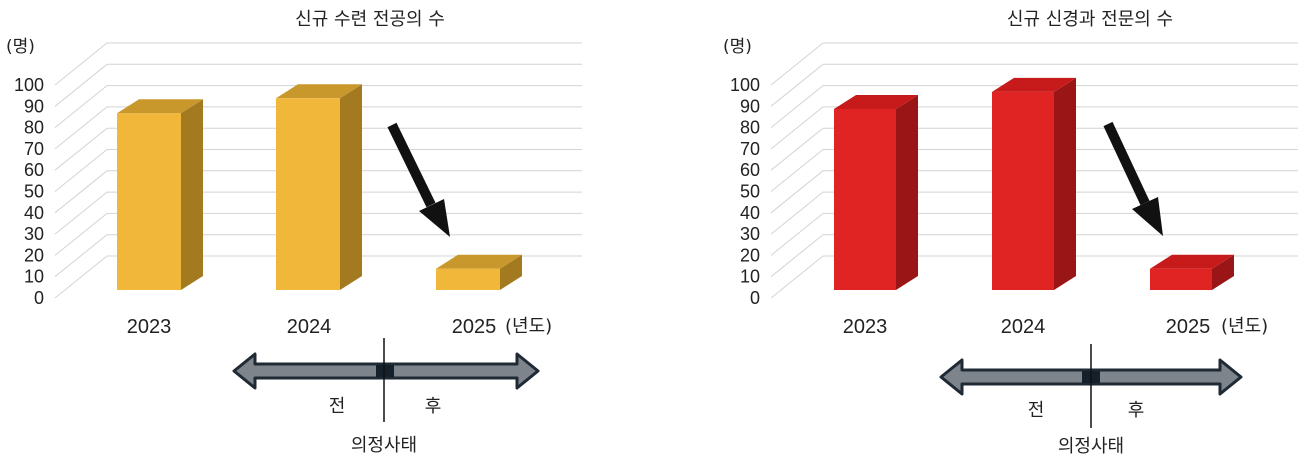  What do you see at coordinates (385, 371) in the screenshot?
I see `event-marker` at bounding box center [385, 371].